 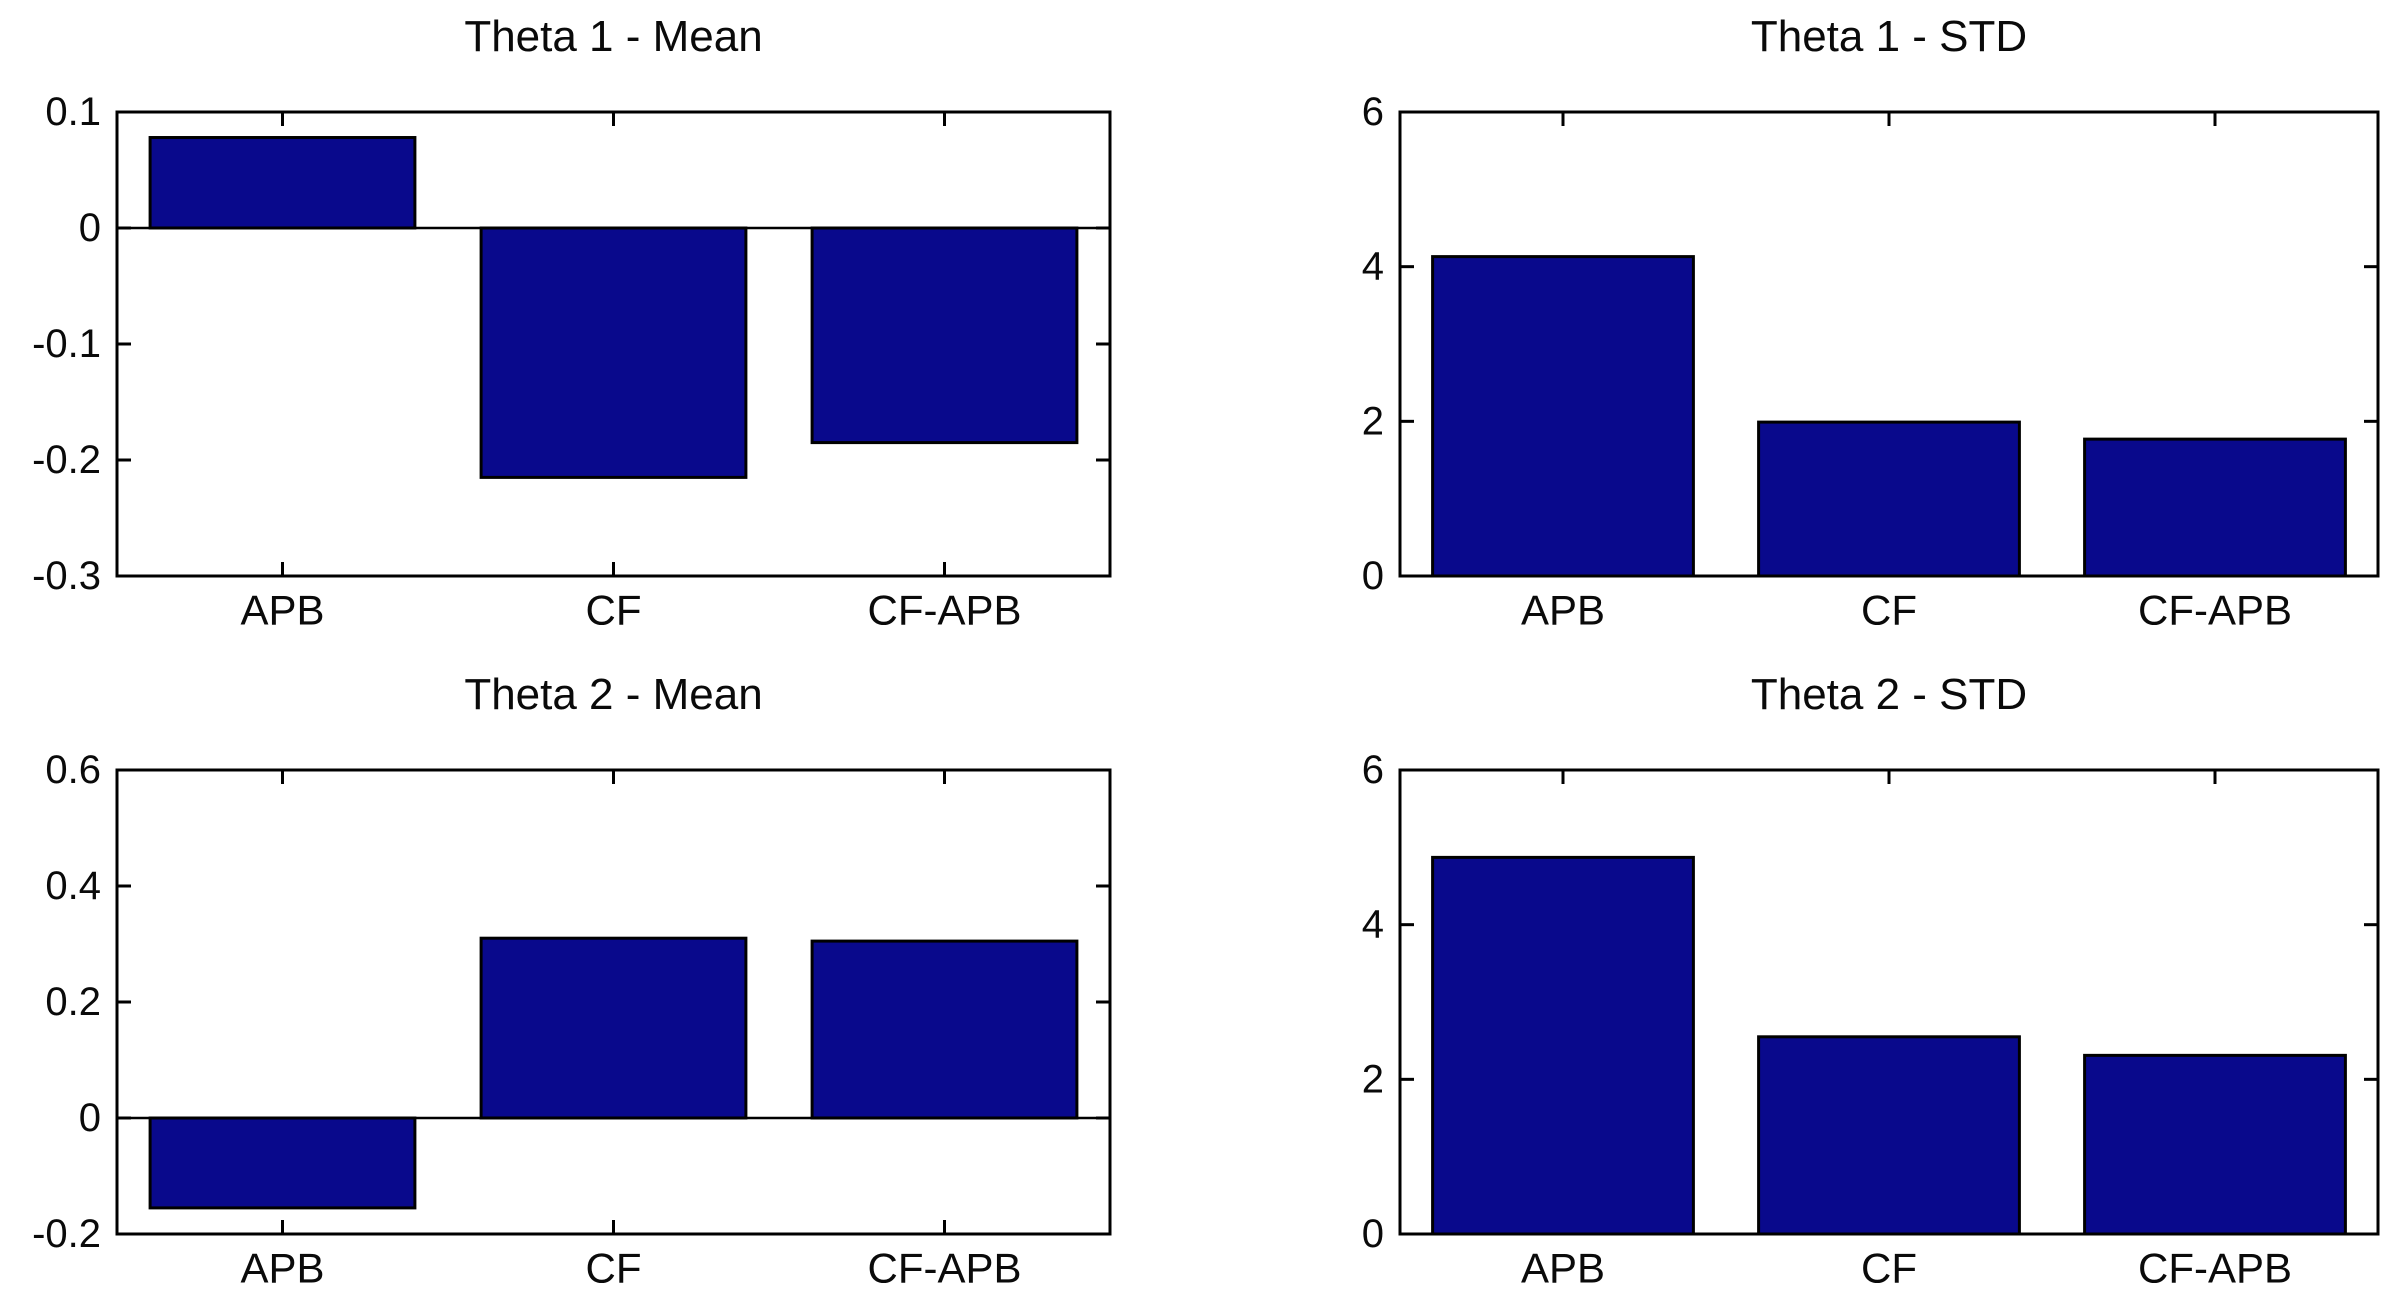 What do you see at coordinates (66, 344) in the screenshot?
I see `y-tick-label: -0.1` at bounding box center [66, 344].